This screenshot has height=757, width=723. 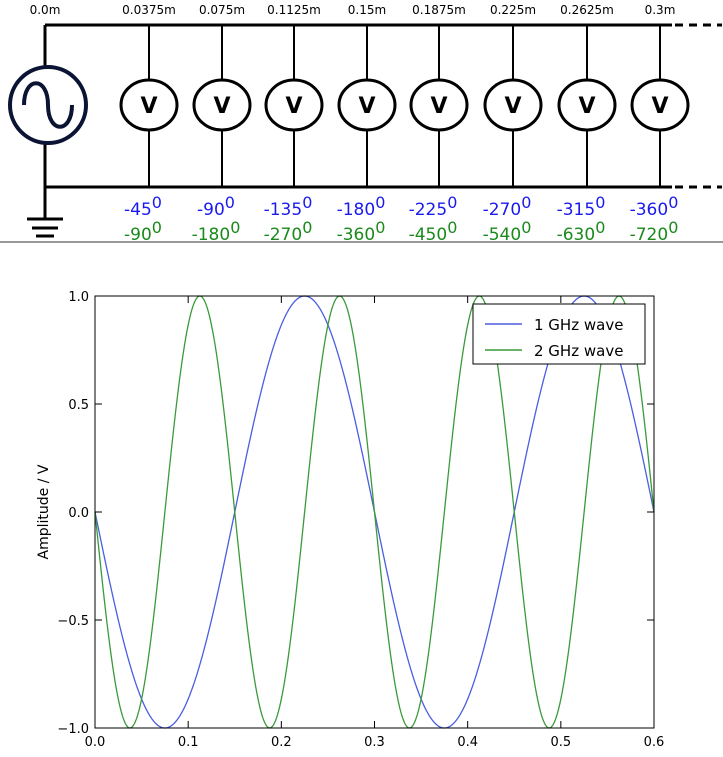 What do you see at coordinates (44, 511) in the screenshot?
I see `y-axis-label: Amplitude / V` at bounding box center [44, 511].